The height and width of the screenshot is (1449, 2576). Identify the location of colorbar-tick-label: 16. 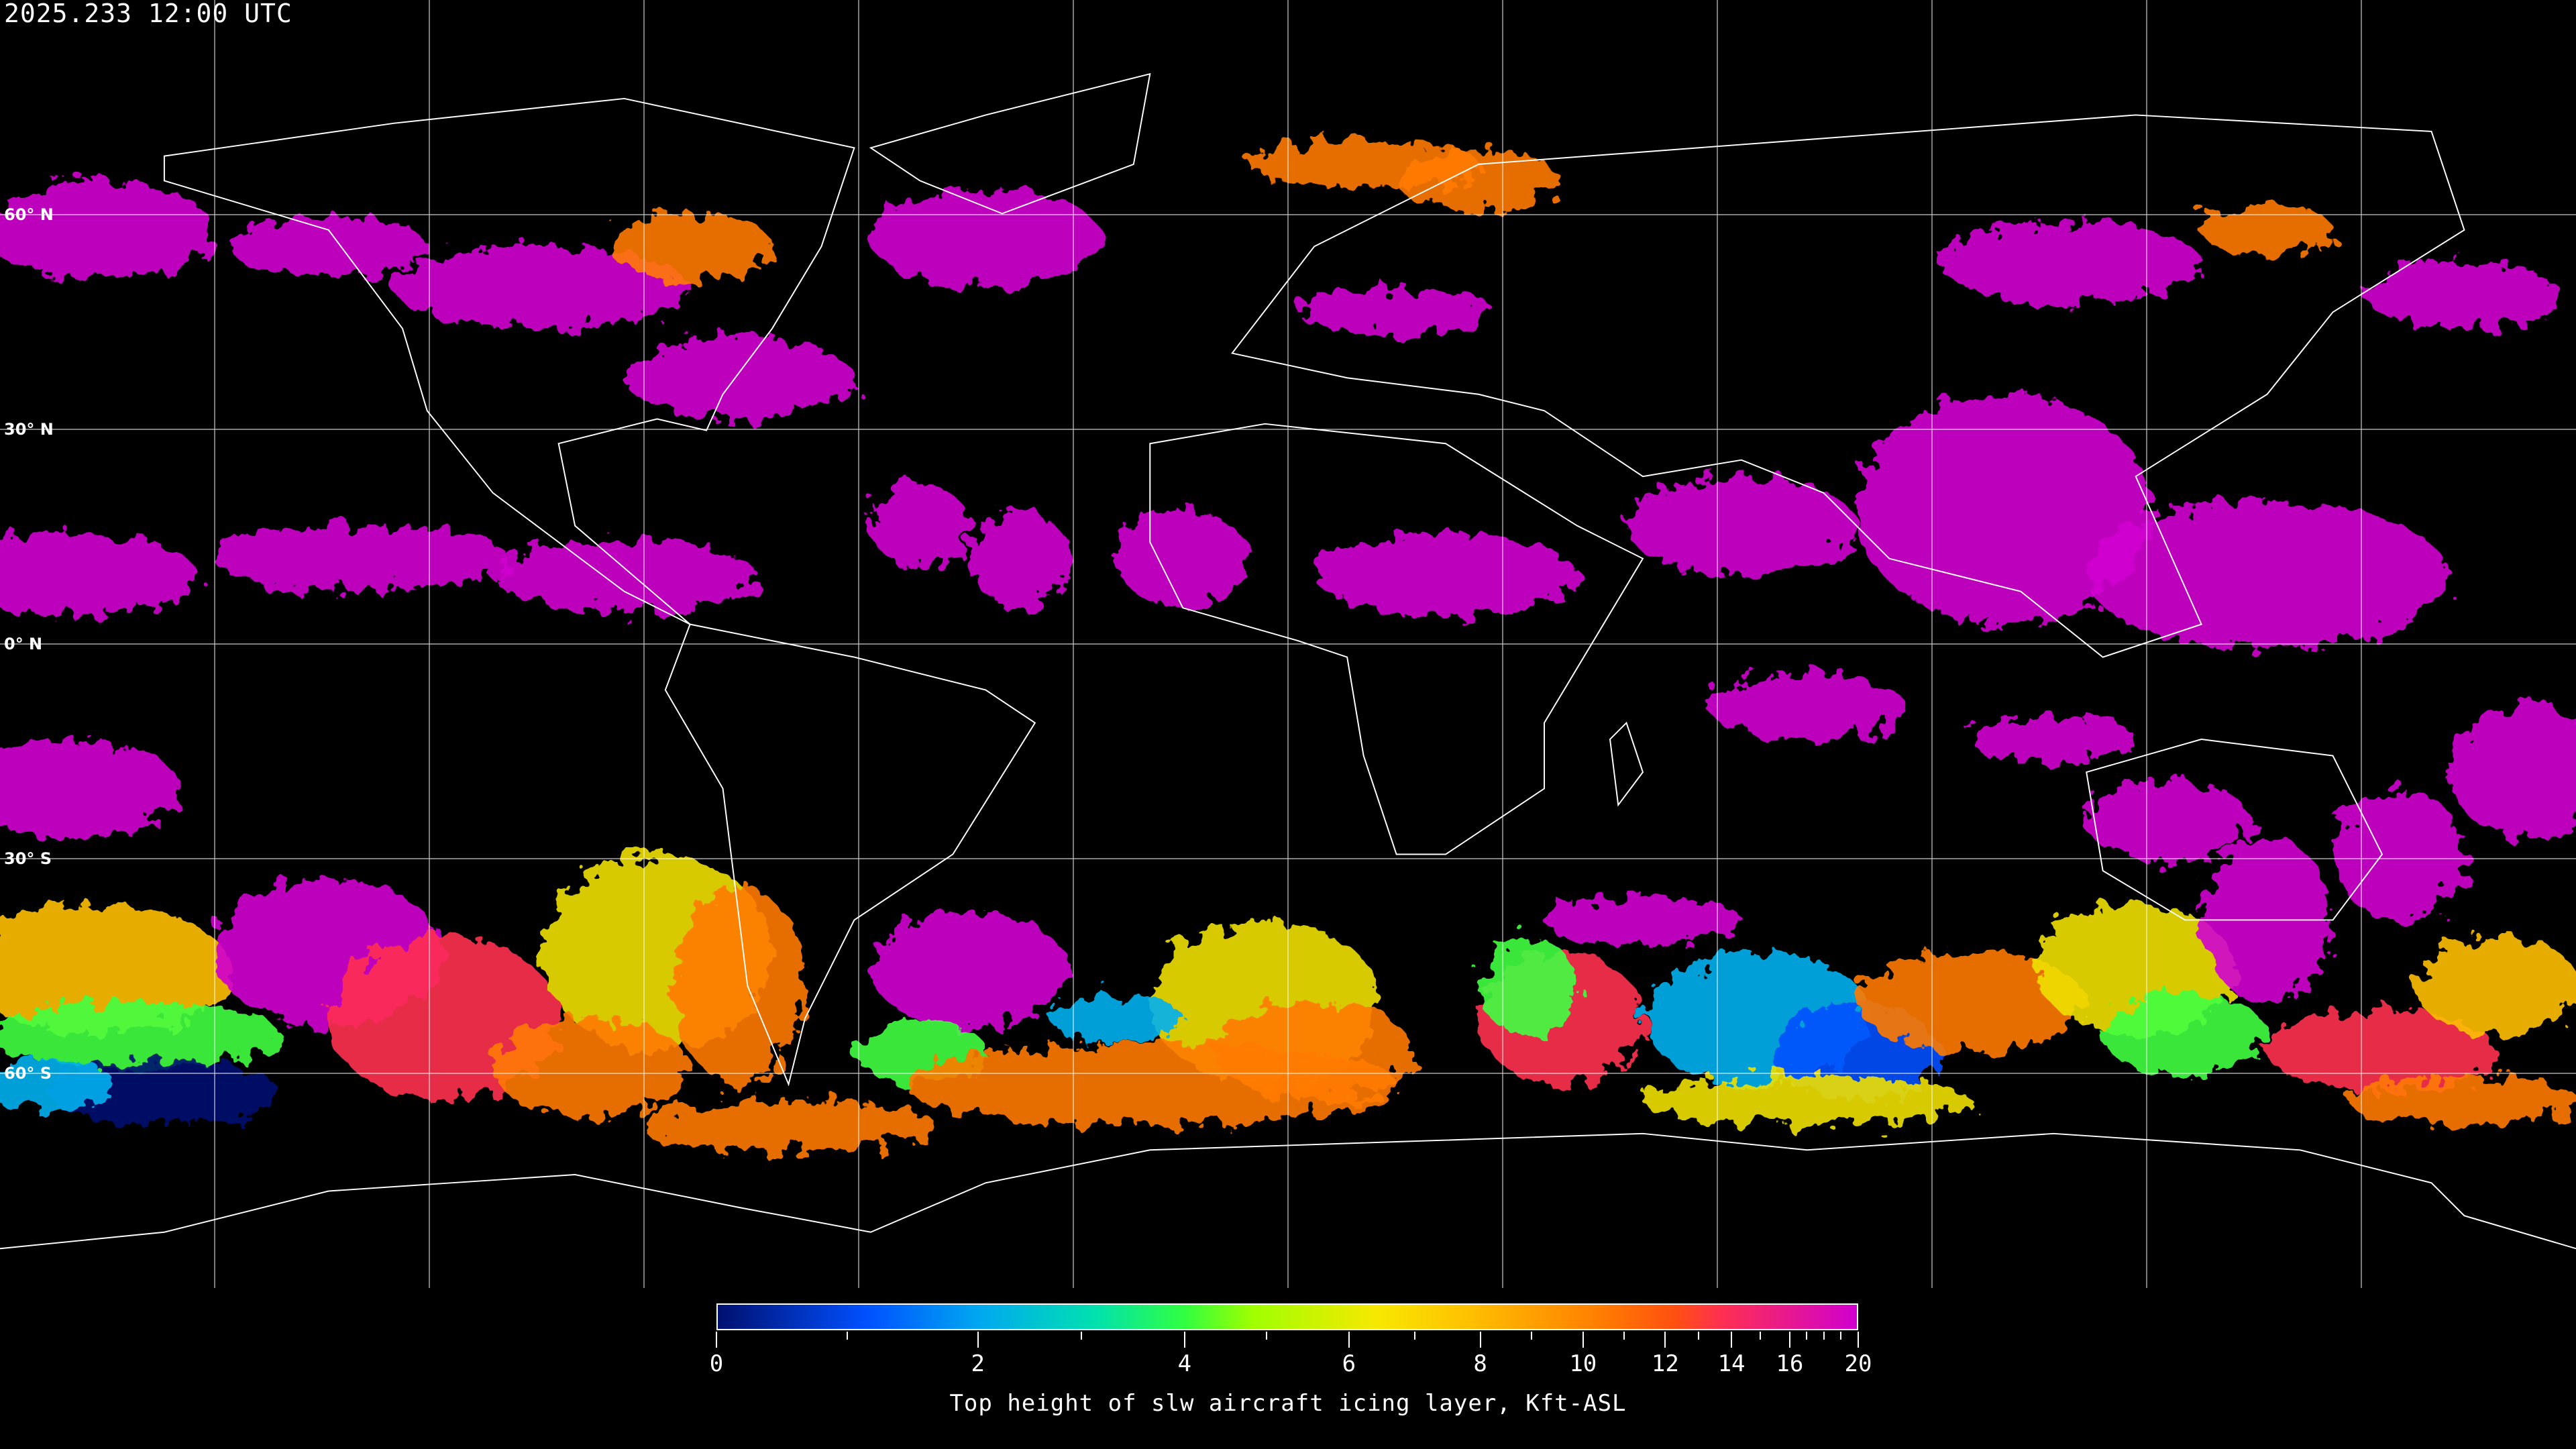
(1790, 1363).